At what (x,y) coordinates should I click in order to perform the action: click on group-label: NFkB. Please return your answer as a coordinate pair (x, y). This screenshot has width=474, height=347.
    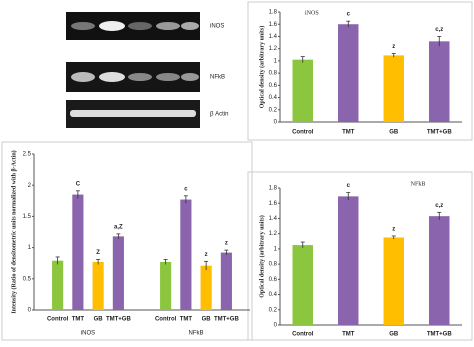
    Looking at the image, I should click on (196, 334).